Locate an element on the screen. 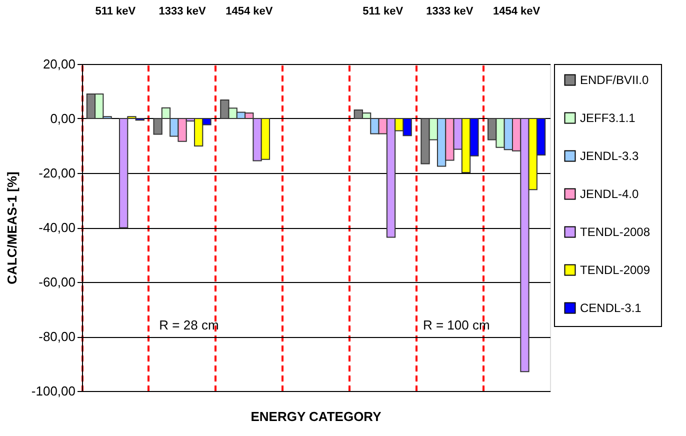 The image size is (686, 436). legend-label: TENDL-2009 is located at coordinates (615, 270).